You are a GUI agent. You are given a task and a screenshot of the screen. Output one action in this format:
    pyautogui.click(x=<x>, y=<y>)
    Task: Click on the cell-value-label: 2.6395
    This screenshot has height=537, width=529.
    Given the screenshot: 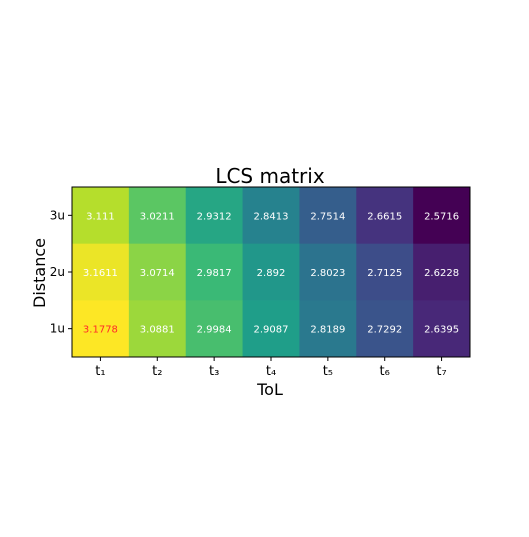 What is the action you would take?
    pyautogui.click(x=441, y=330)
    